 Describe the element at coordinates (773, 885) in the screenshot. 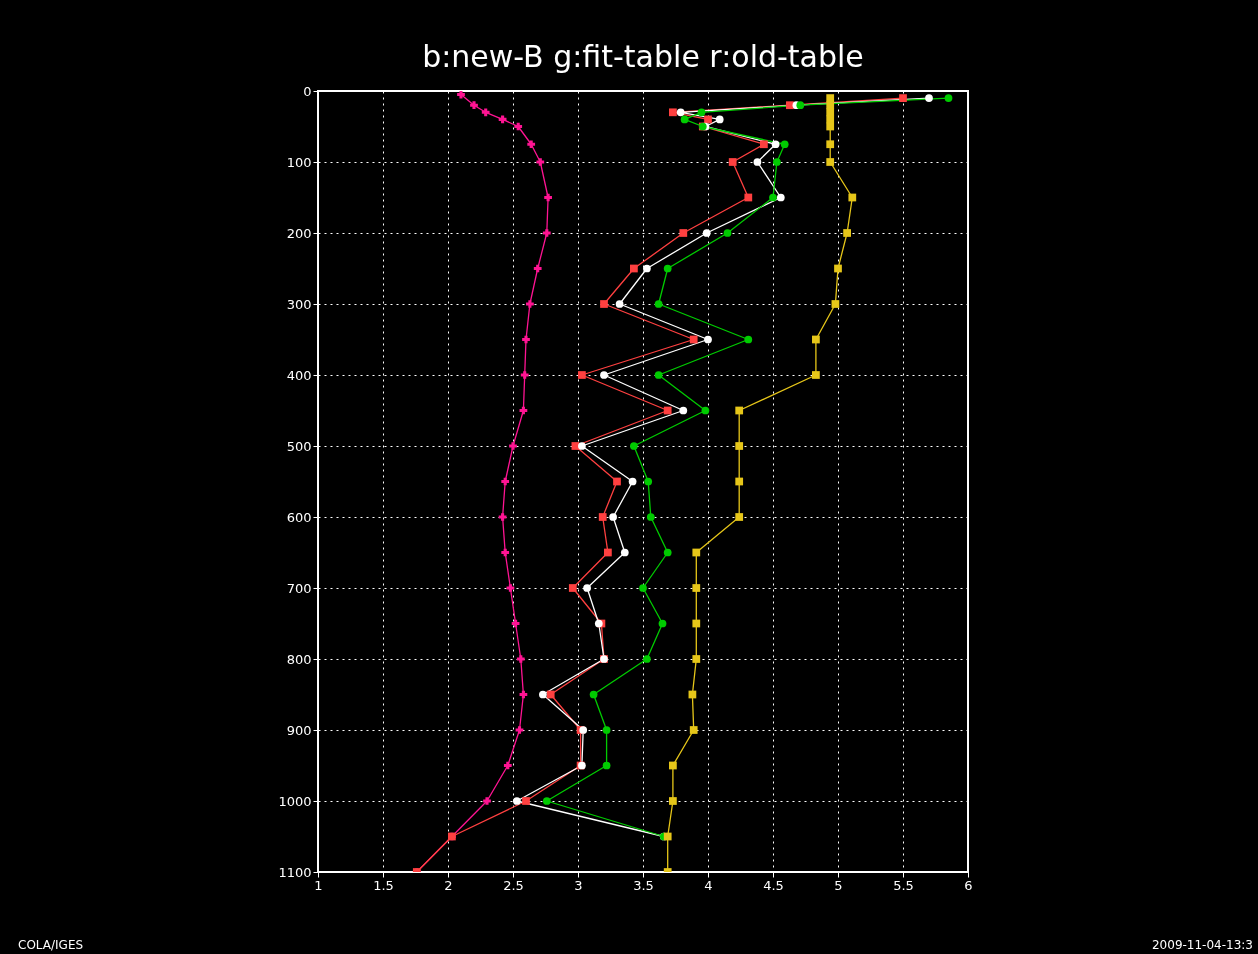

I see `x-tick-label: 4.5` at that location.